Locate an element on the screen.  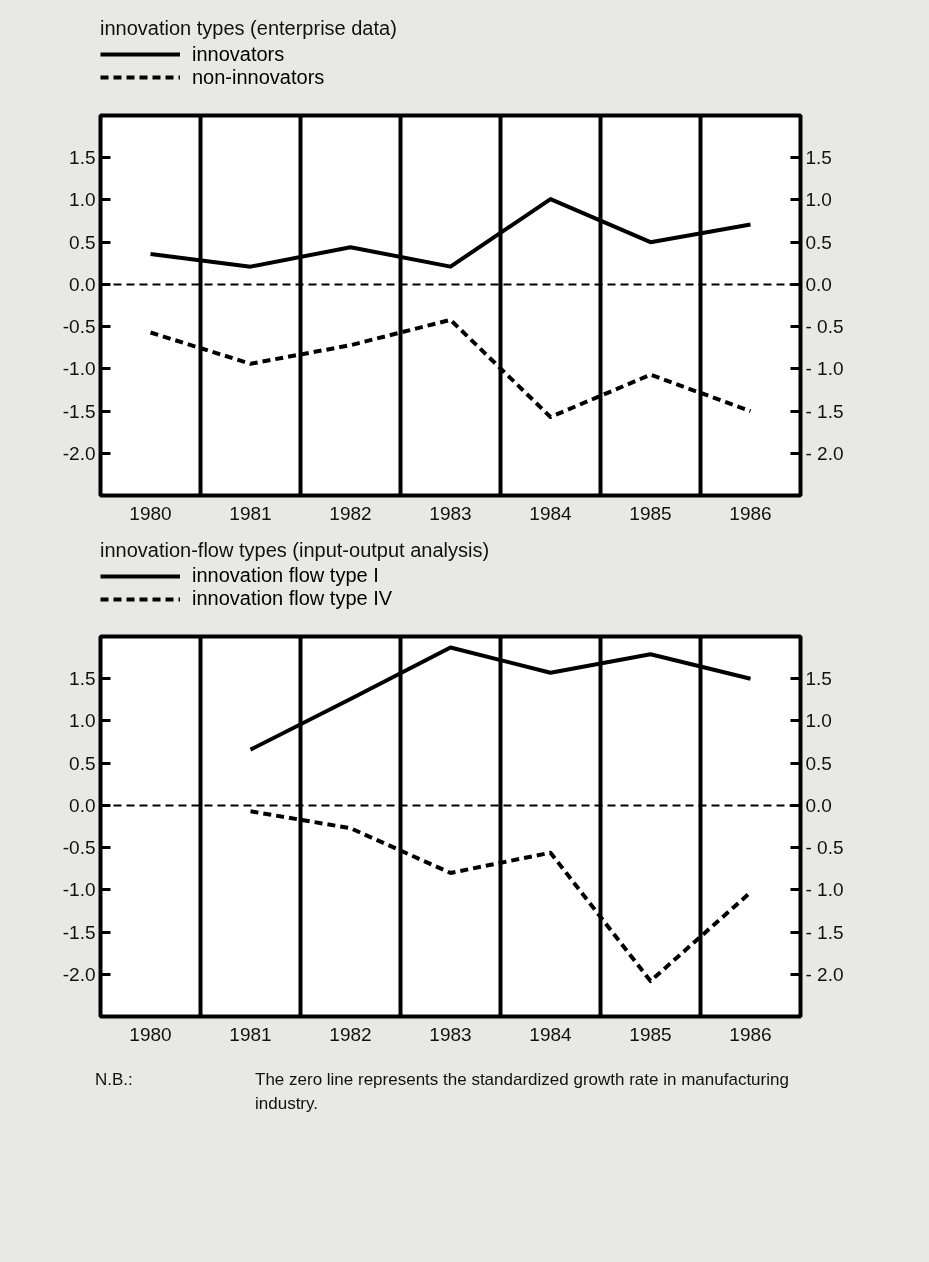
text: N.B.: is located at coordinates (114, 1080).